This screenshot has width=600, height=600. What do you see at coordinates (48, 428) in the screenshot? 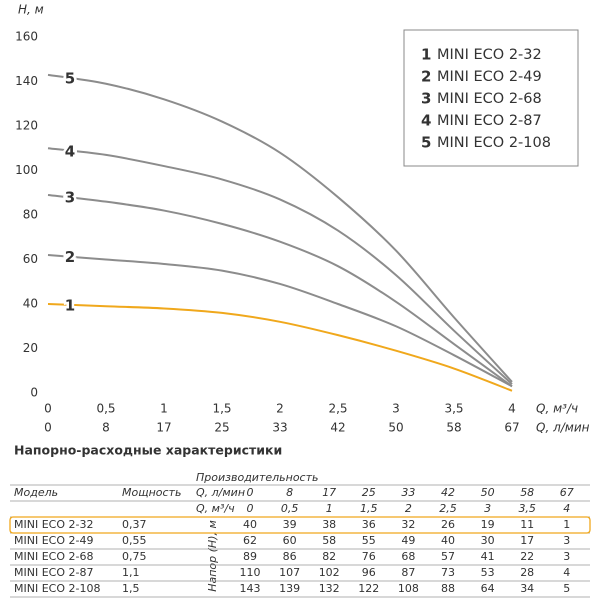
I see `x2-tick-label: 0` at bounding box center [48, 428].